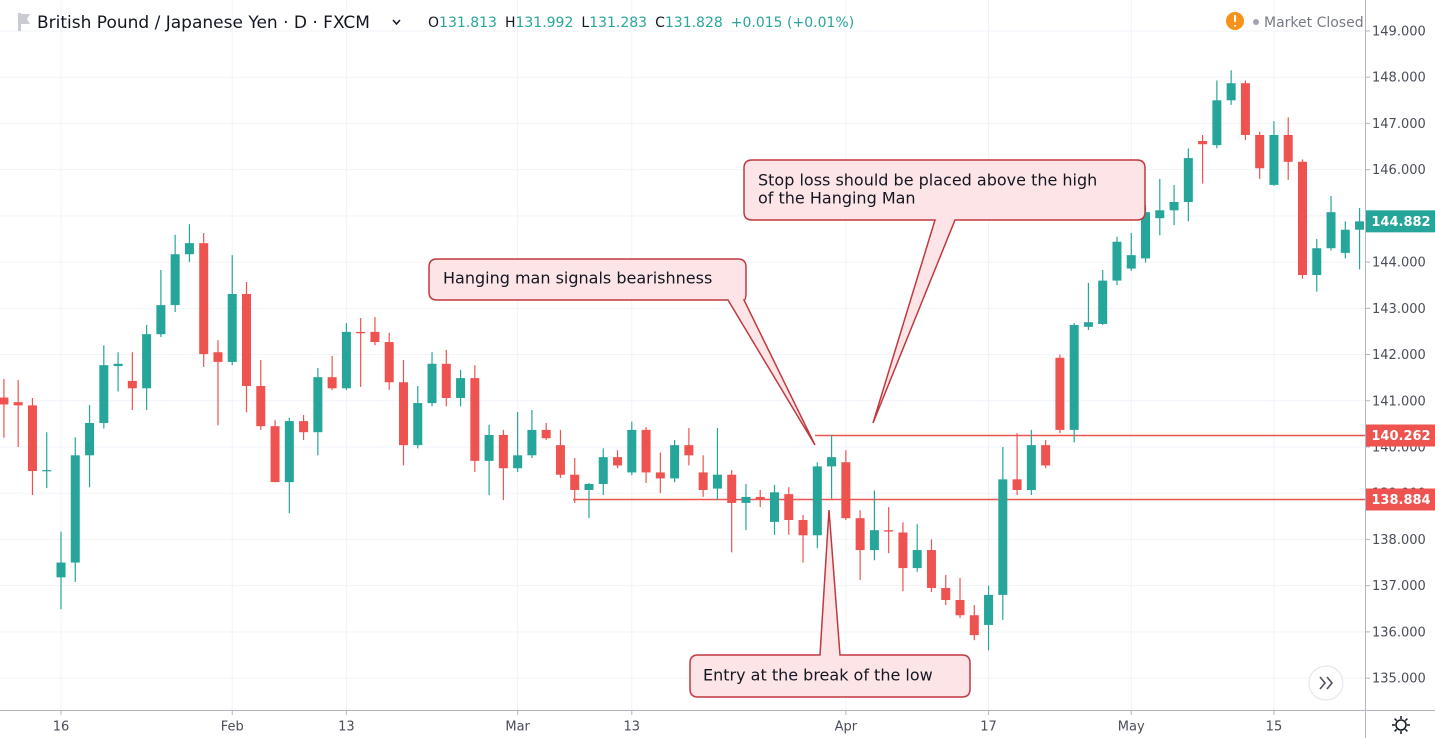 The image size is (1435, 738). I want to click on market-status: Market Closed, so click(1314, 23).